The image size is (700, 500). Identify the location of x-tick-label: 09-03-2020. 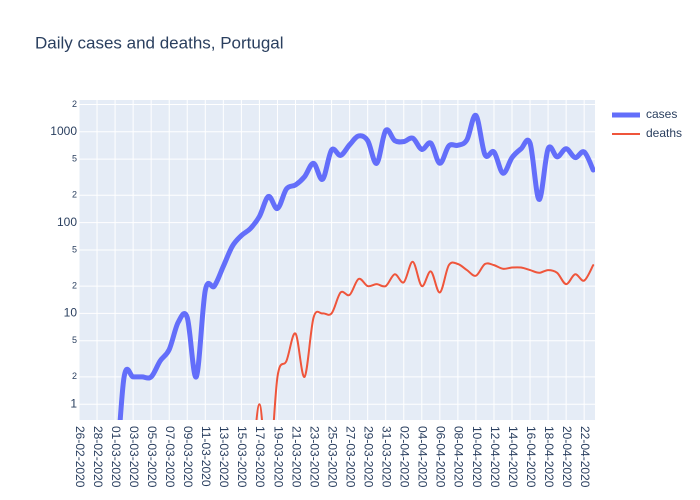
(188, 457).